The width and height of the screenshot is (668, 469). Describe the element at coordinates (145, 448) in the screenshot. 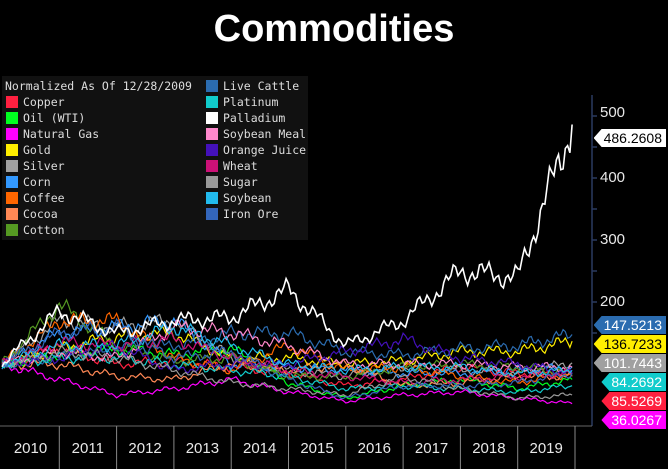

I see `x-tick-label: 2012` at that location.